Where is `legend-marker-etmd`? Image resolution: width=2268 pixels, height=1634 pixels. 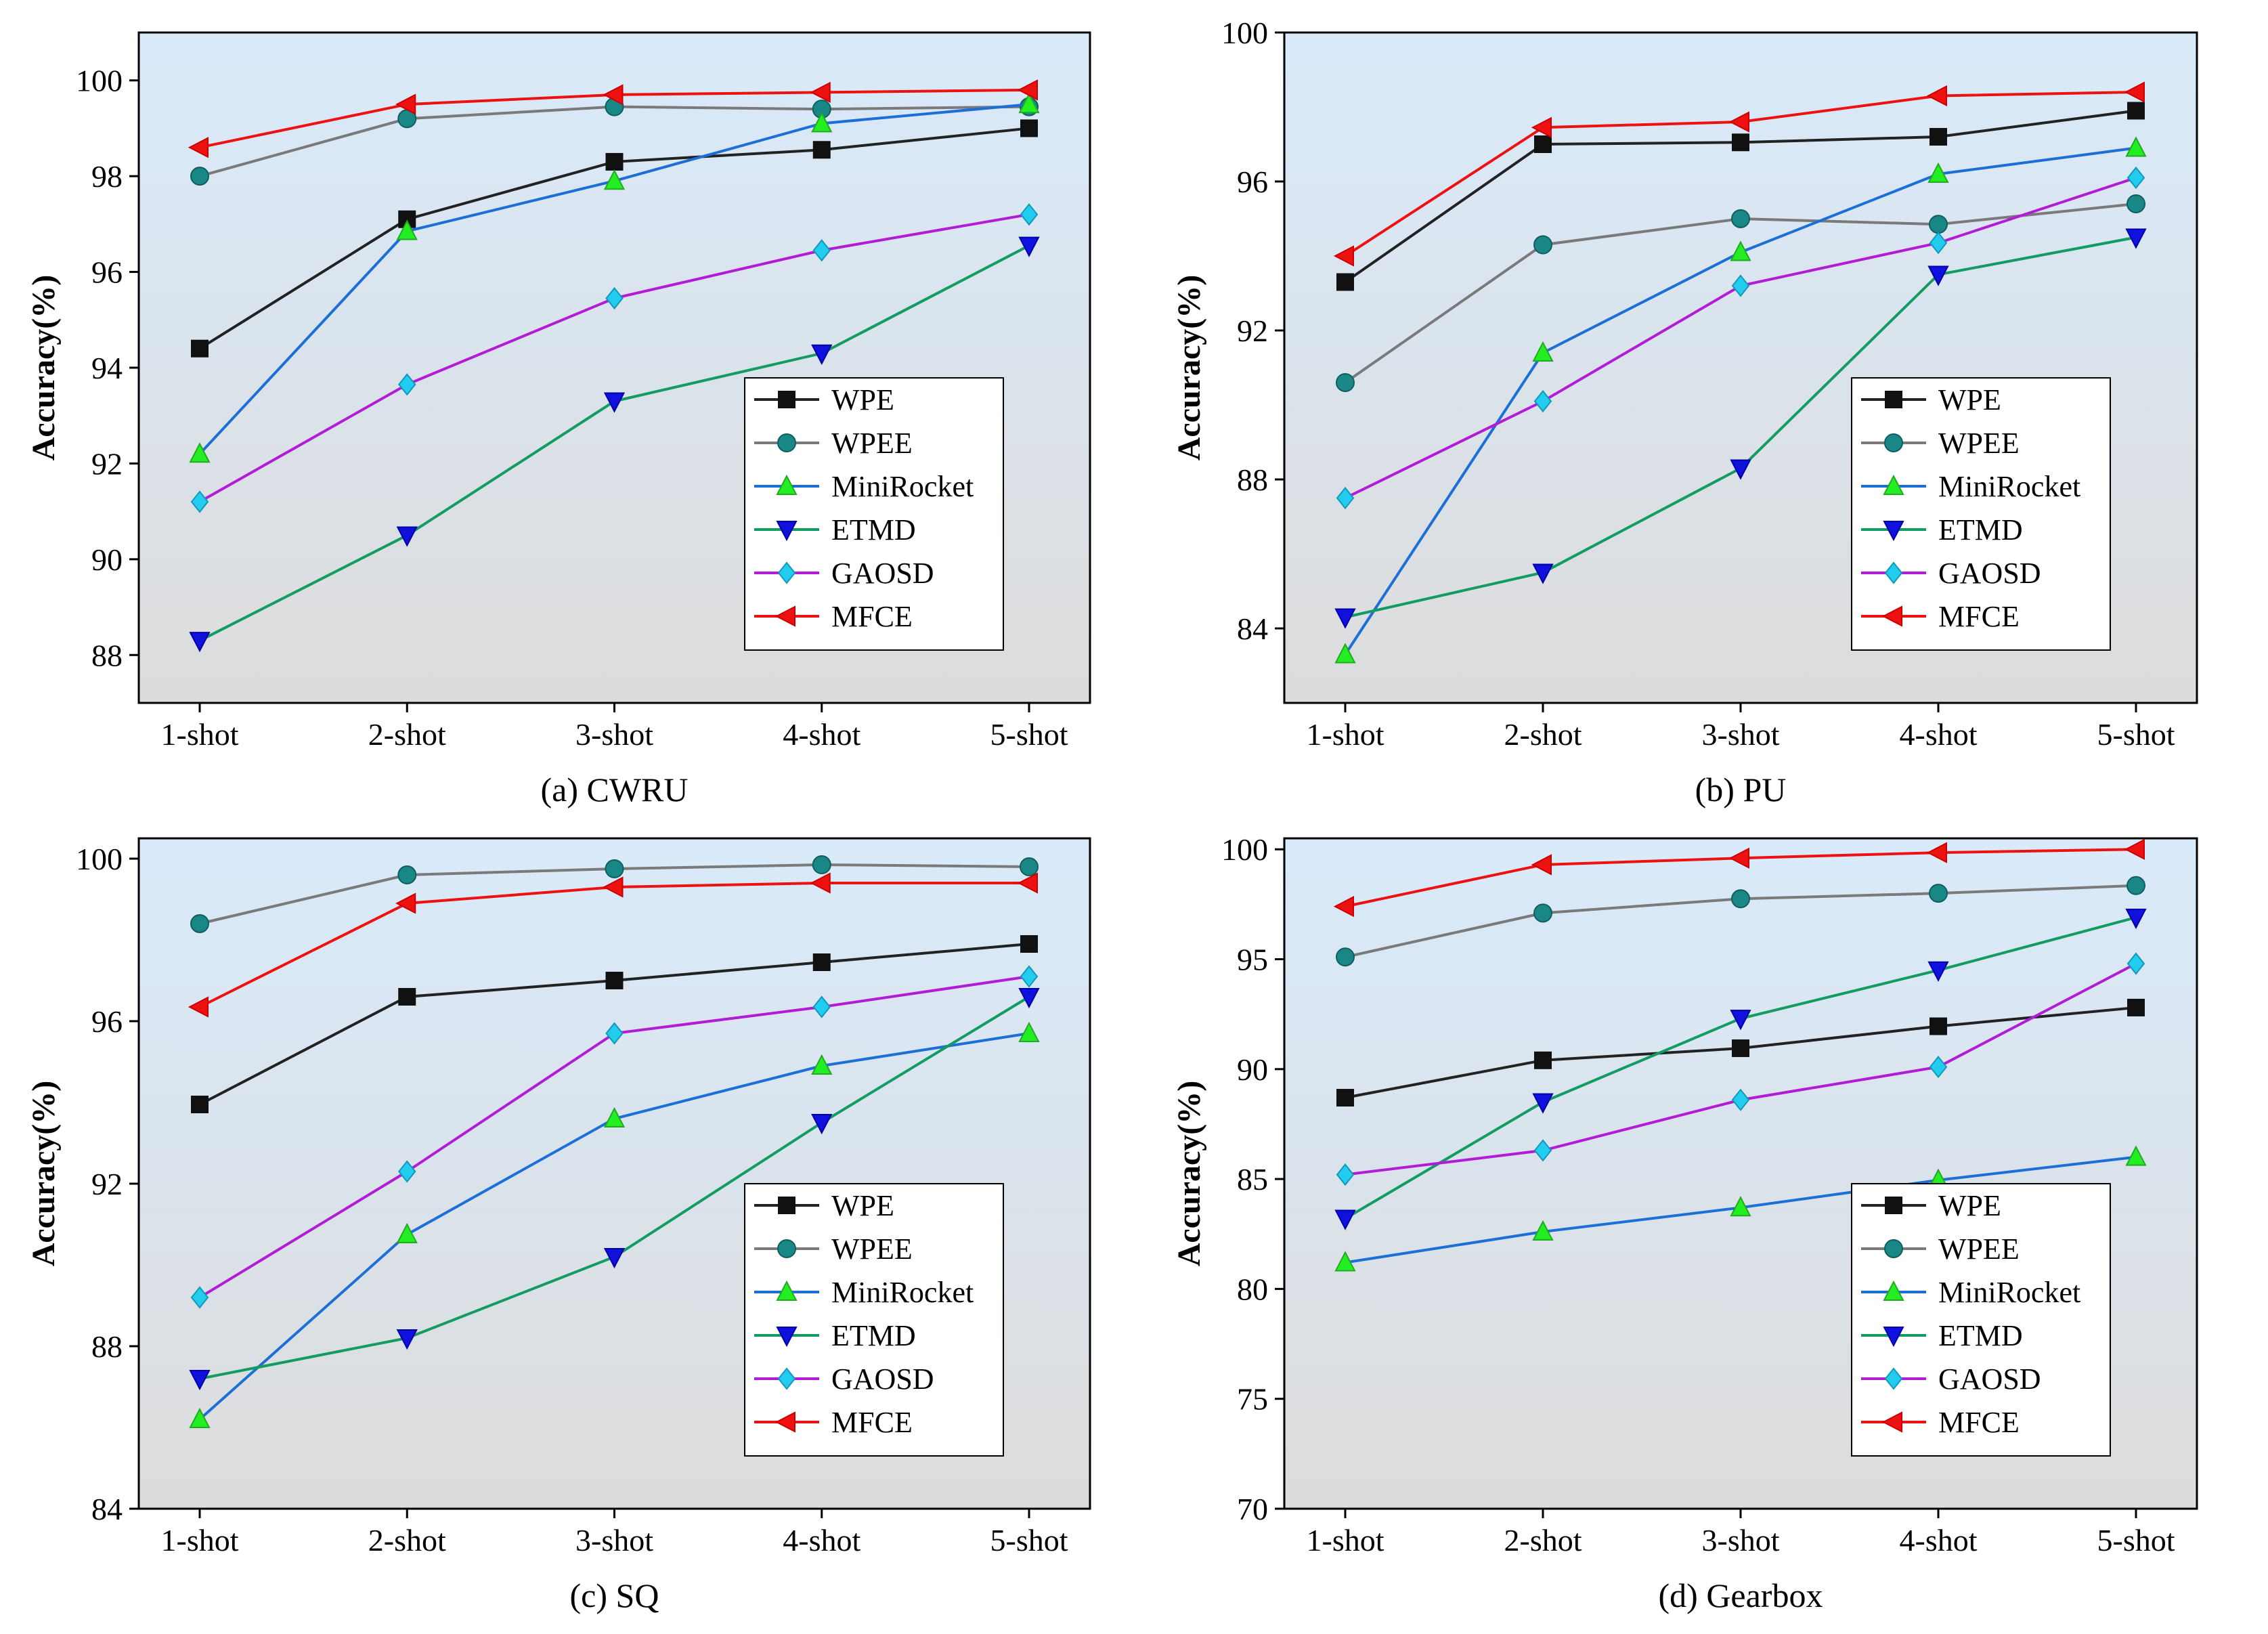 legend-marker-etmd is located at coordinates (787, 531).